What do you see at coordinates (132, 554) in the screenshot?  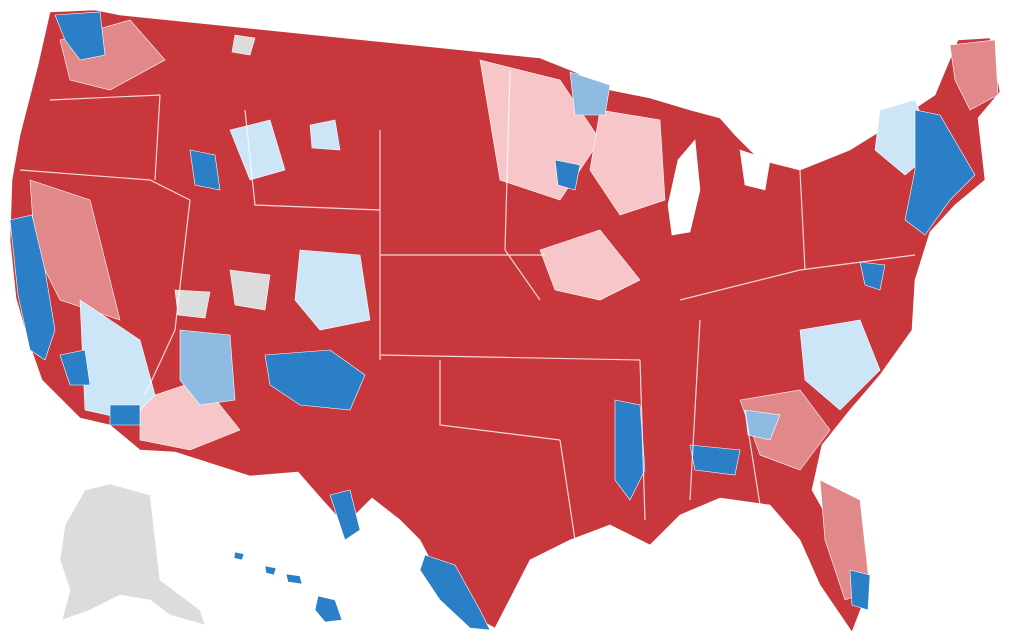 I see `alaska` at bounding box center [132, 554].